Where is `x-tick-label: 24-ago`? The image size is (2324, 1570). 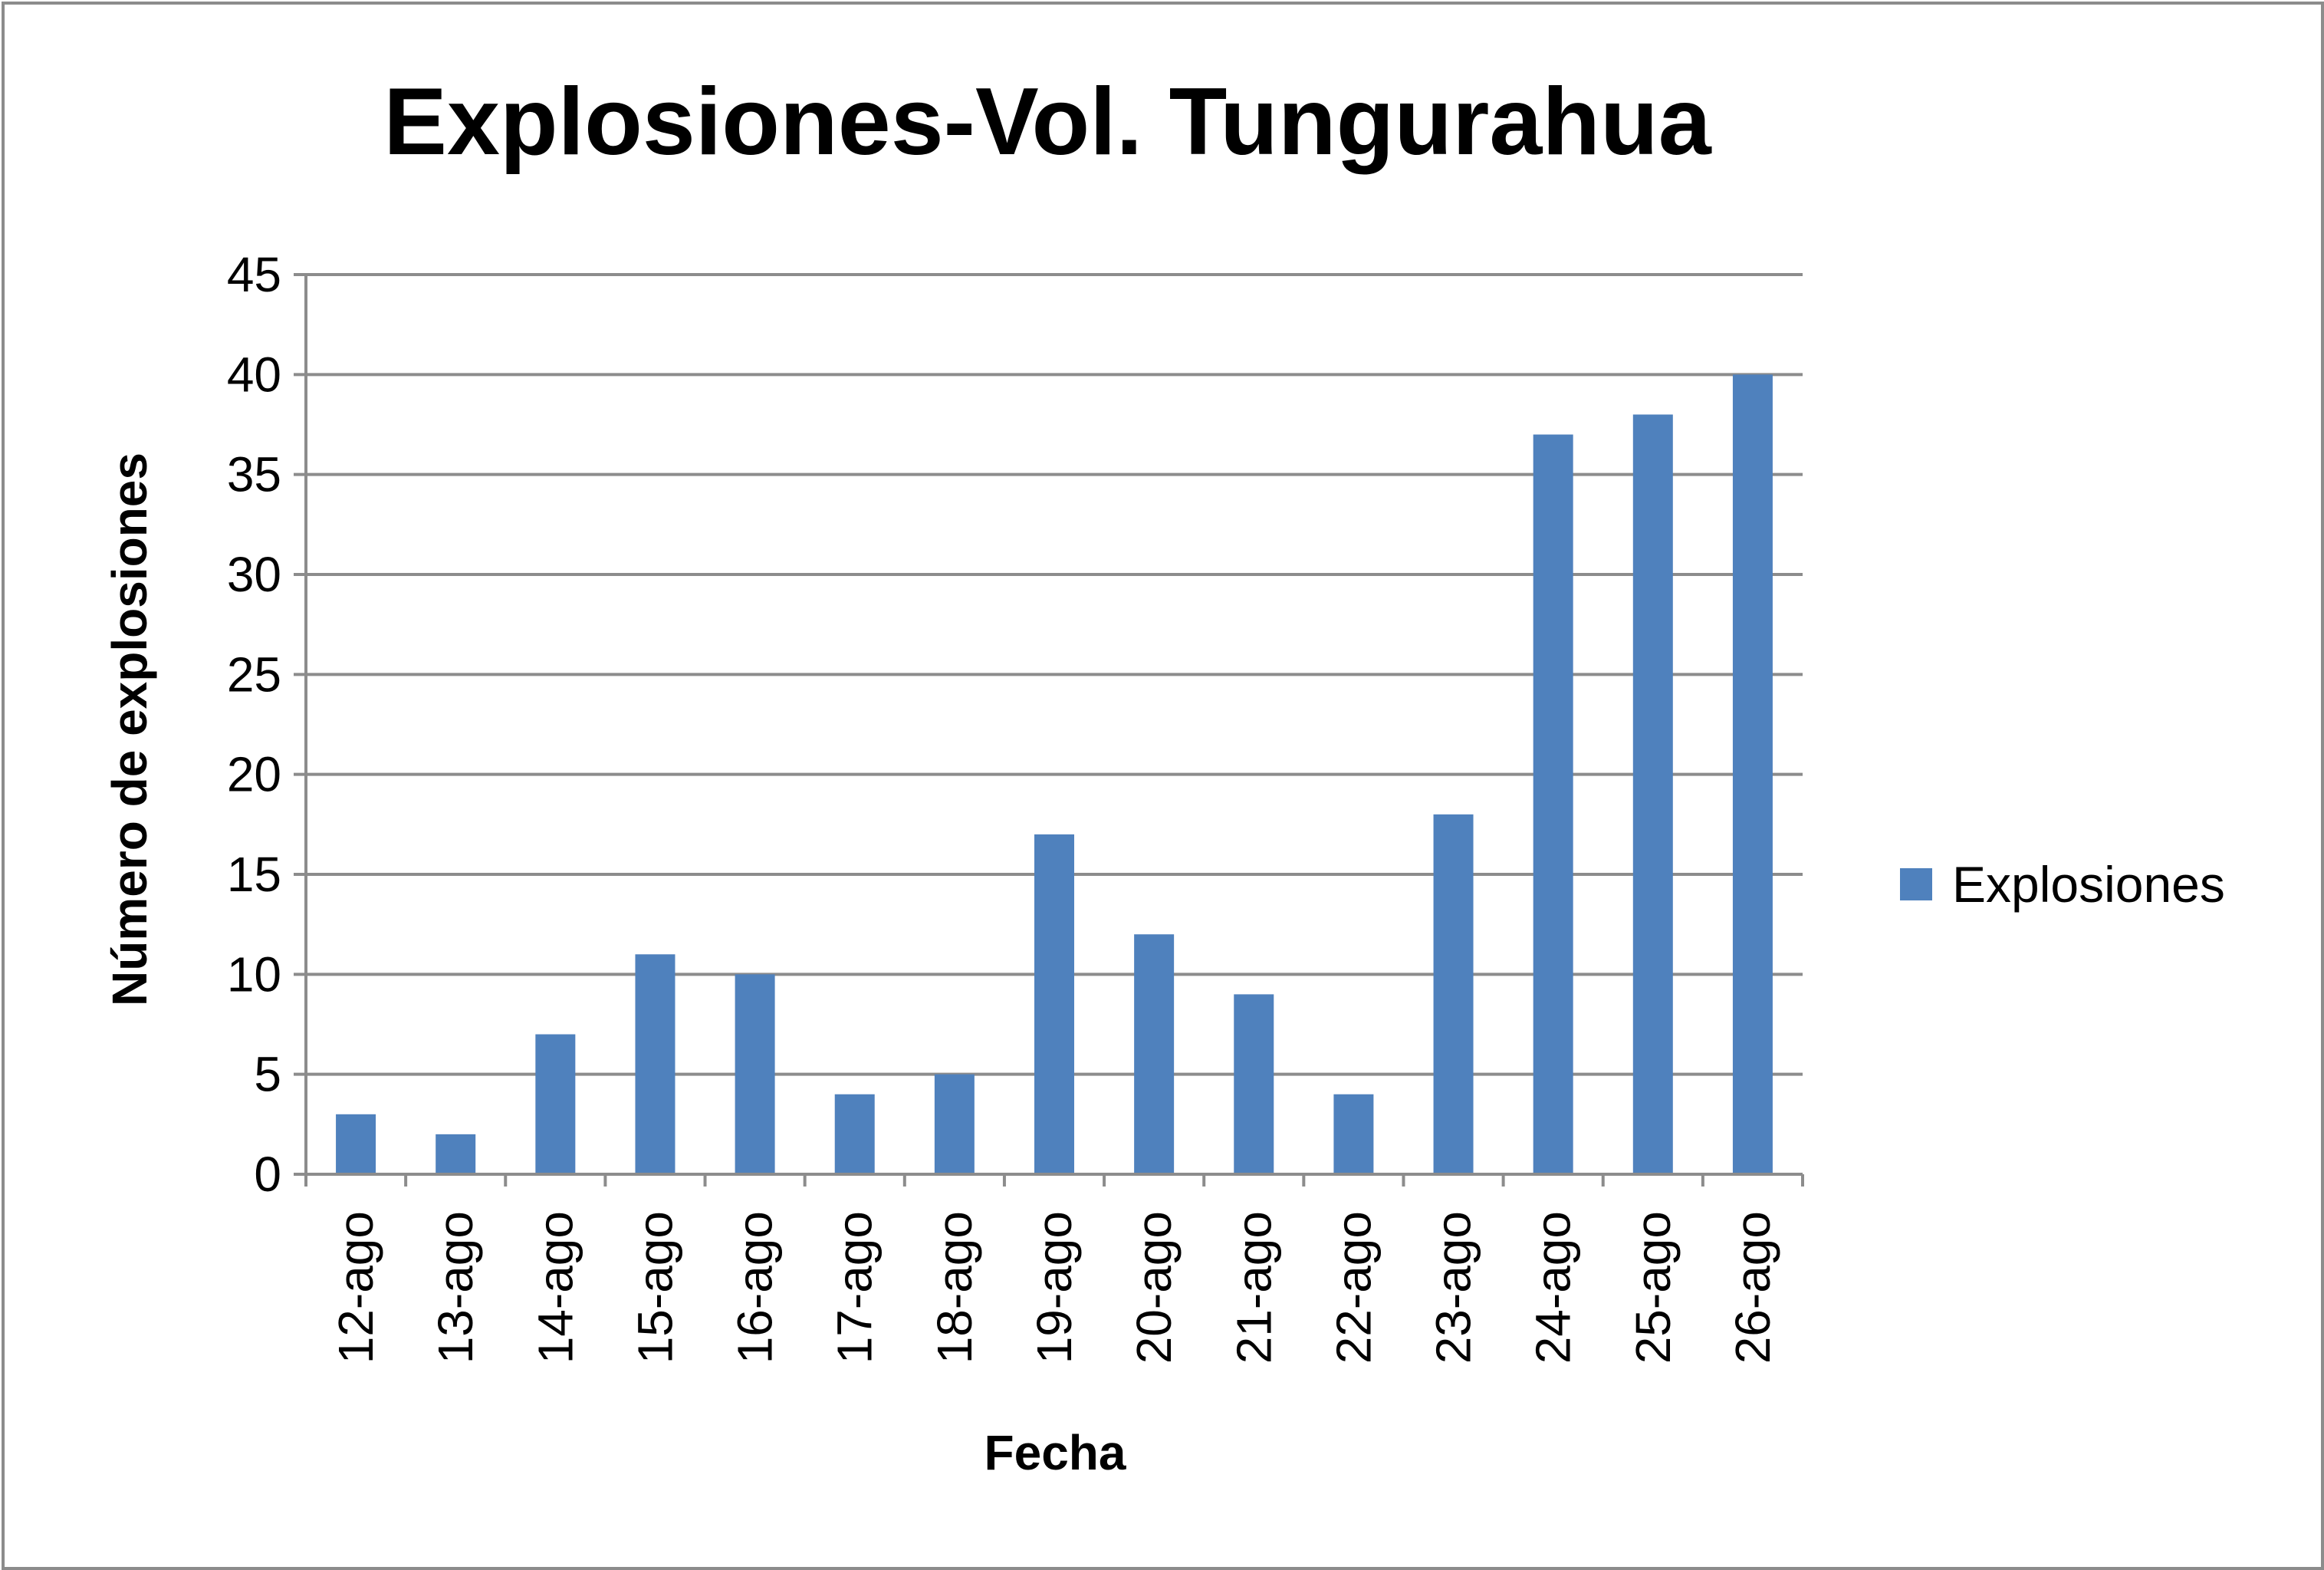
x-tick-label: 24-ago is located at coordinates (1553, 1287).